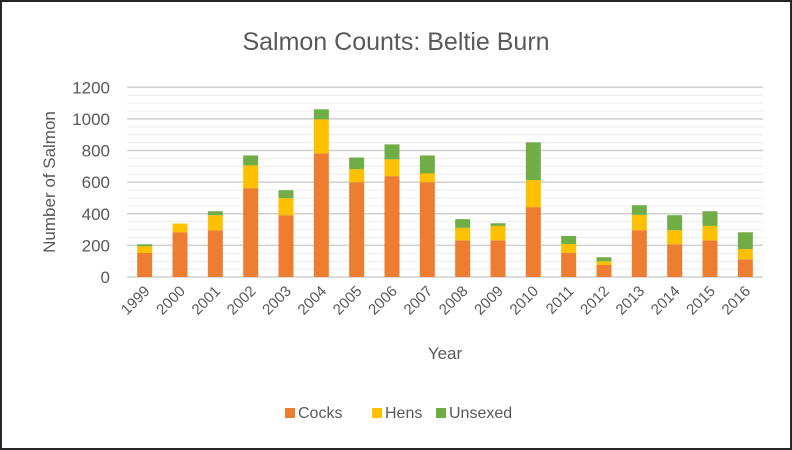 The height and width of the screenshot is (450, 792). Describe the element at coordinates (145, 264) in the screenshot. I see `bar-cocks-1999` at that location.